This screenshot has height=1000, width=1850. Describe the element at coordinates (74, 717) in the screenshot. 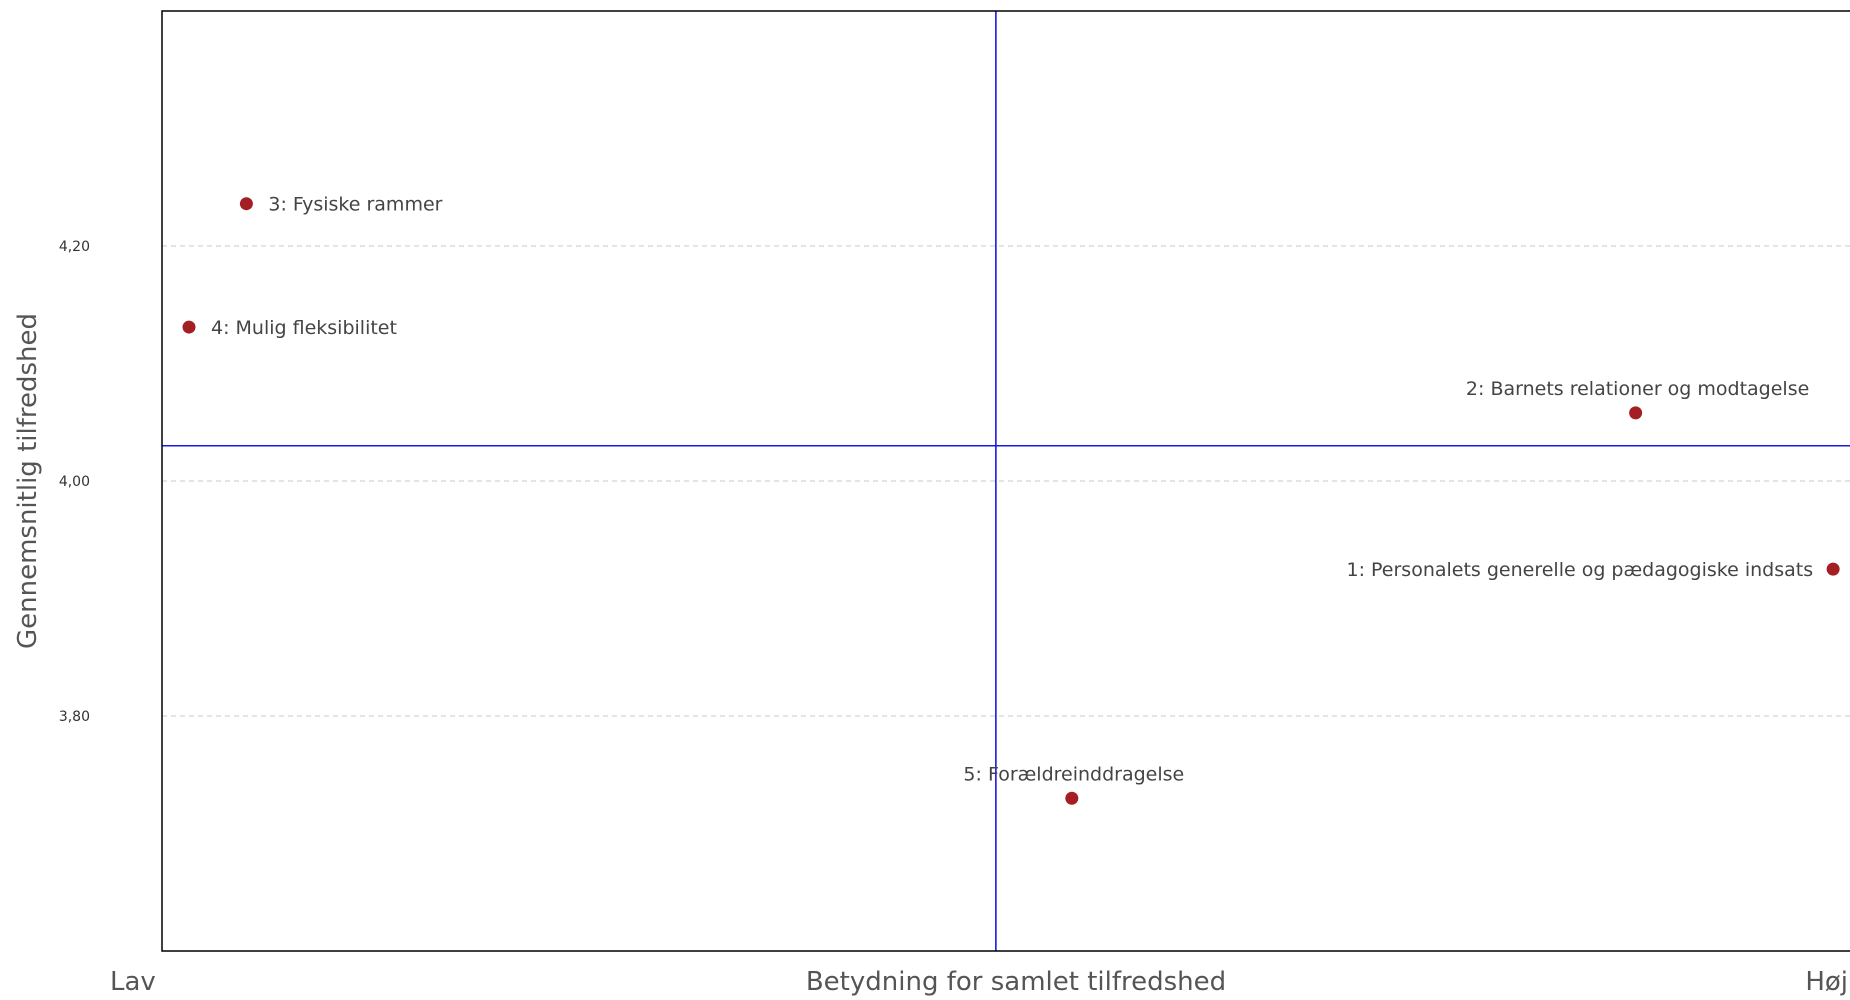

I see `y-tick-label: 3,80` at that location.